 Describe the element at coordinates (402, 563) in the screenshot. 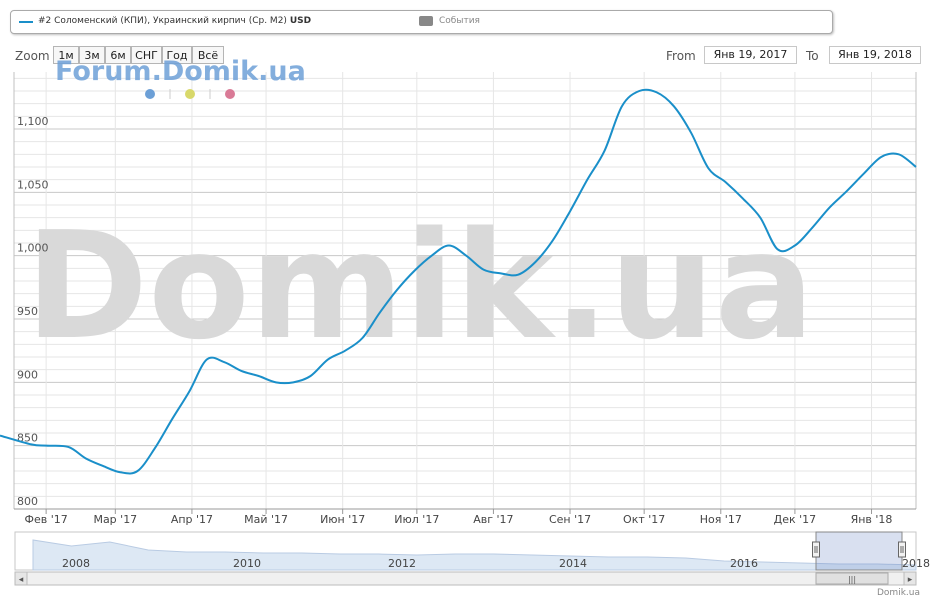

I see `navigator-year-label: 2012` at that location.